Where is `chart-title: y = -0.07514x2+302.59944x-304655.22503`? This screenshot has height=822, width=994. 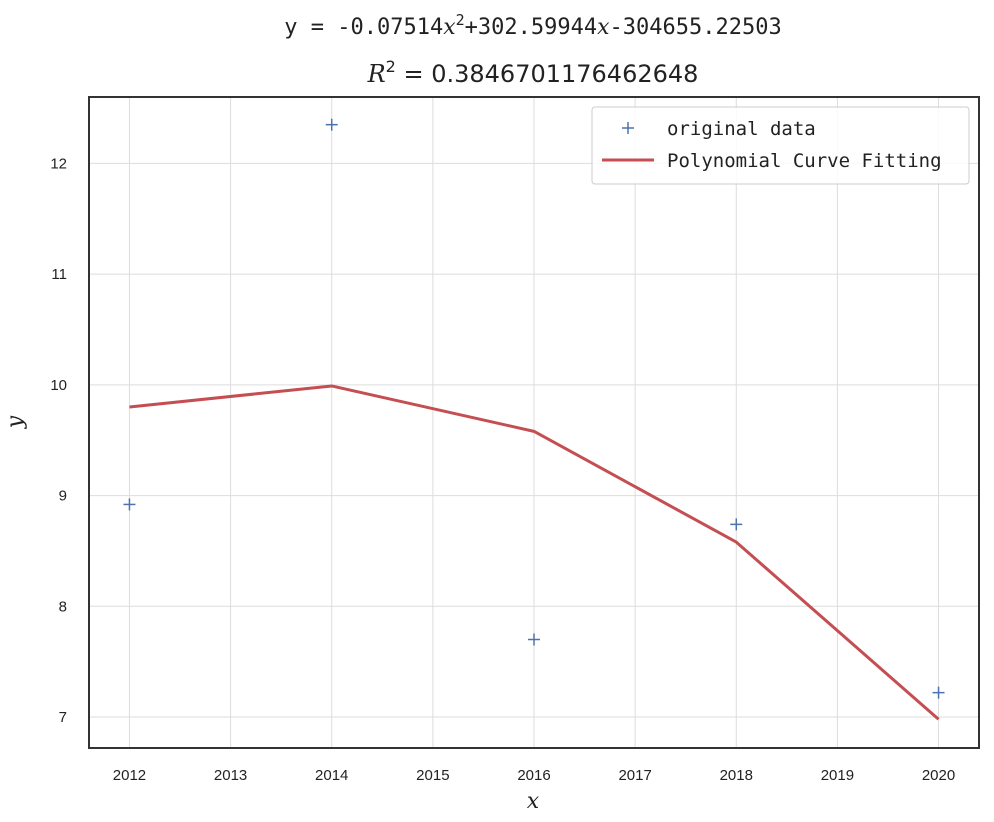 chart-title: y = -0.07514x2+302.59944x-304655.22503 is located at coordinates (533, 25).